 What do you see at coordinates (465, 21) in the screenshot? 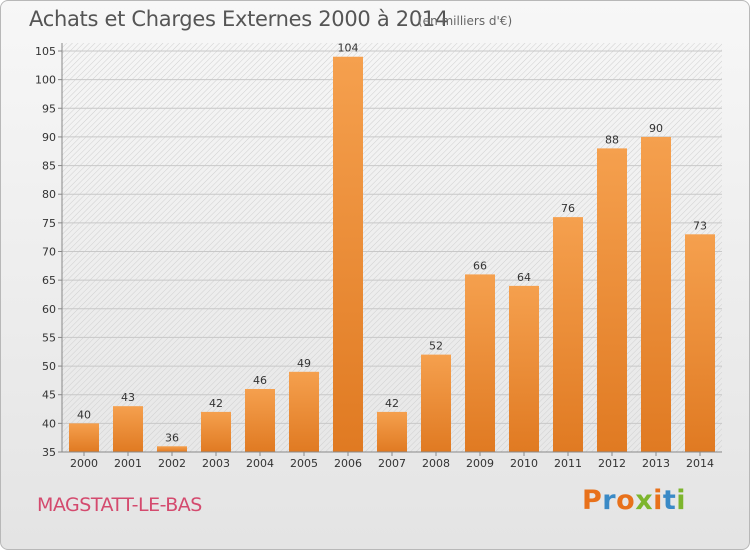
I see `chart-unit: (en milliers d'€)` at bounding box center [465, 21].